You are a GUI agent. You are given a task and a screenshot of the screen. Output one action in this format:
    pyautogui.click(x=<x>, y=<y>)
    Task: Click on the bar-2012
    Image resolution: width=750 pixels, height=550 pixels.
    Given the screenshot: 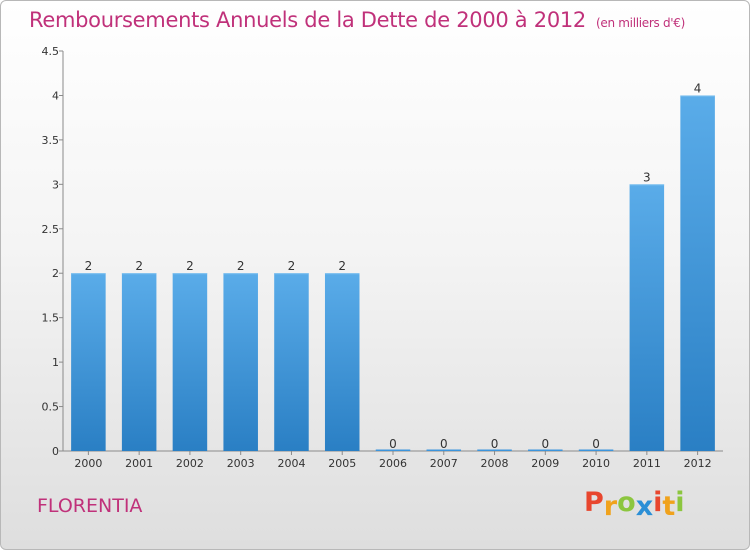 What is the action you would take?
    pyautogui.click(x=697, y=273)
    